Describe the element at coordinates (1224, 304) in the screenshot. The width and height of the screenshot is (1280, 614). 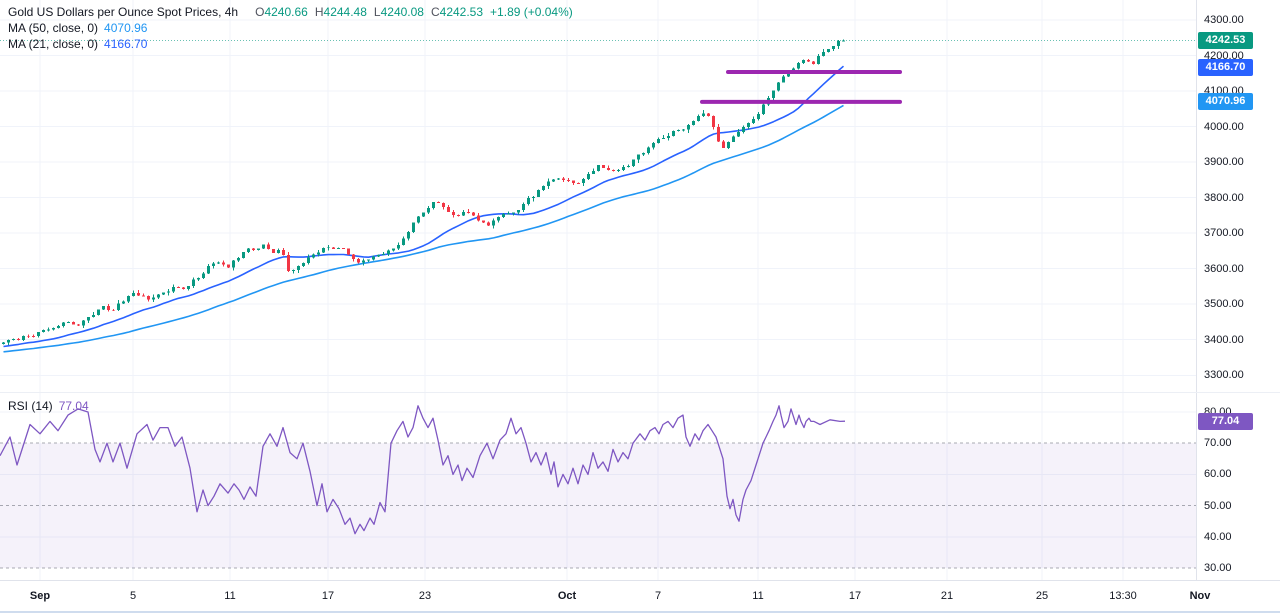
I see `price-tick-label: 3500.00` at that location.